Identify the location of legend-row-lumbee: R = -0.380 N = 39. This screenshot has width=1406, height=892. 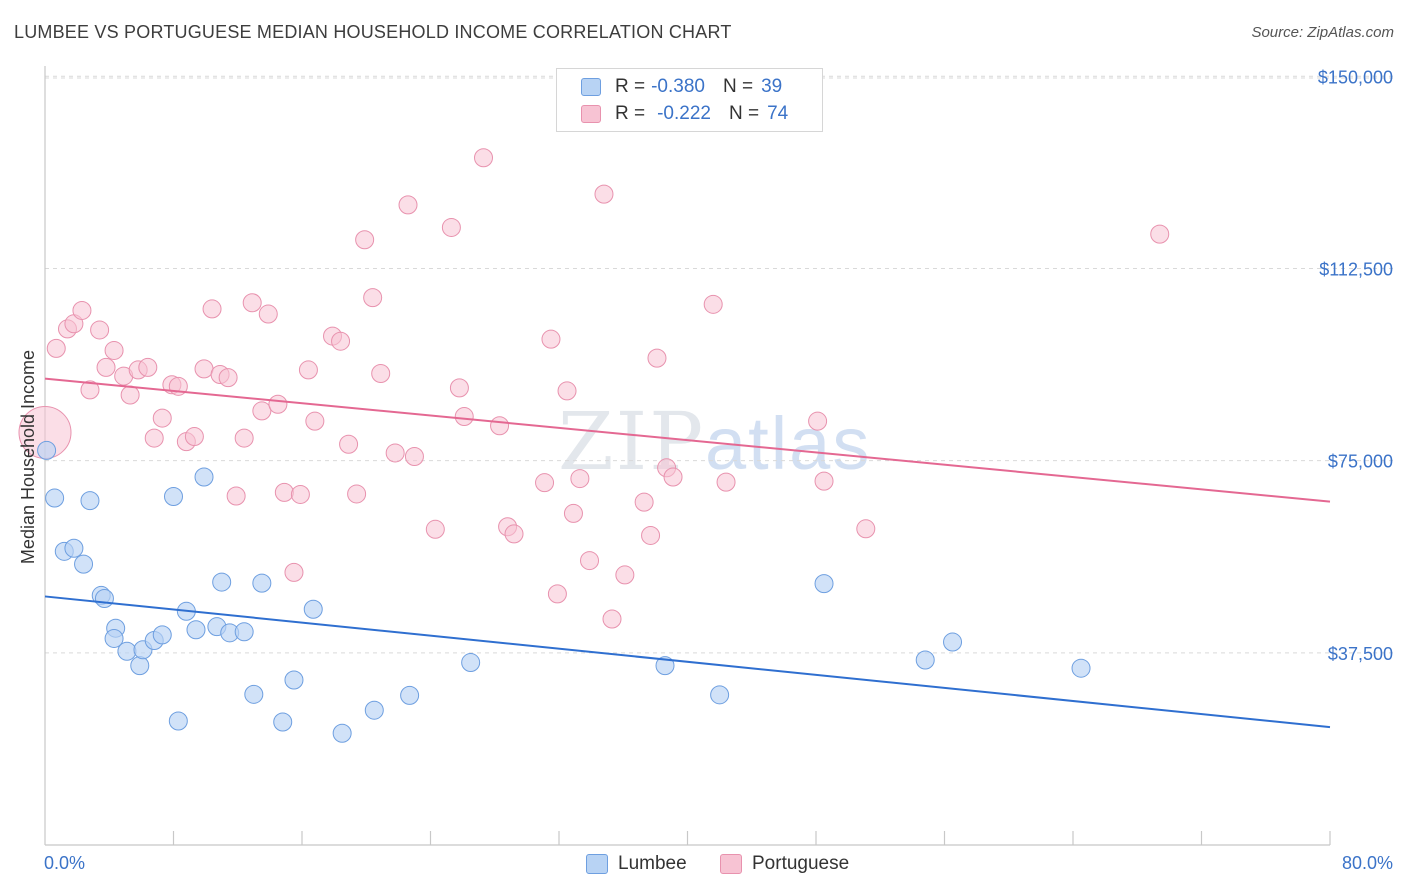
(681, 87).